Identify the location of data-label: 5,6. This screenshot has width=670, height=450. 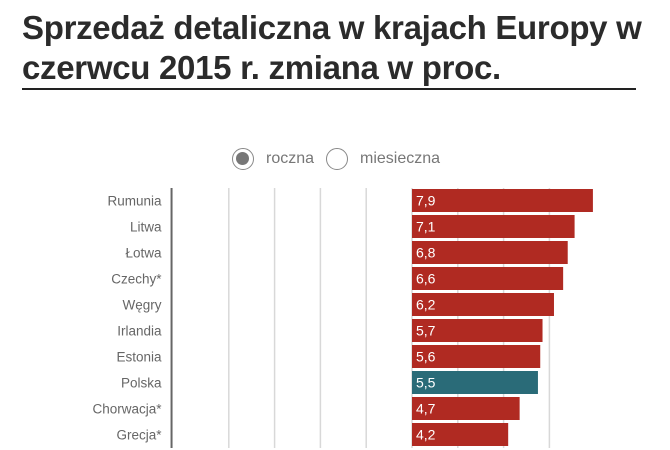
(426, 357).